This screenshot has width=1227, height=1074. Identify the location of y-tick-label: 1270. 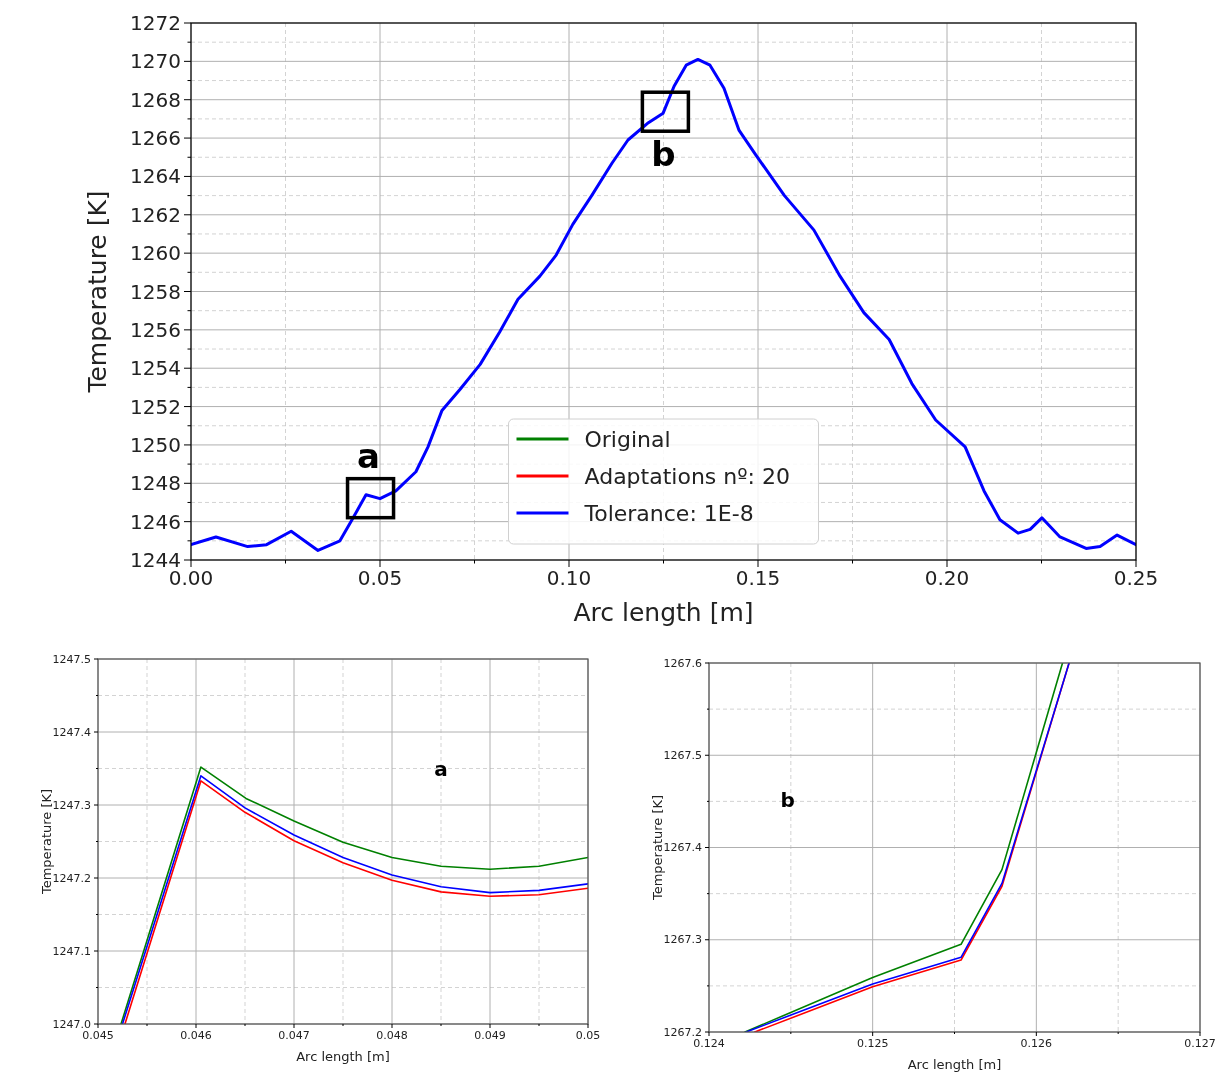
(155, 61).